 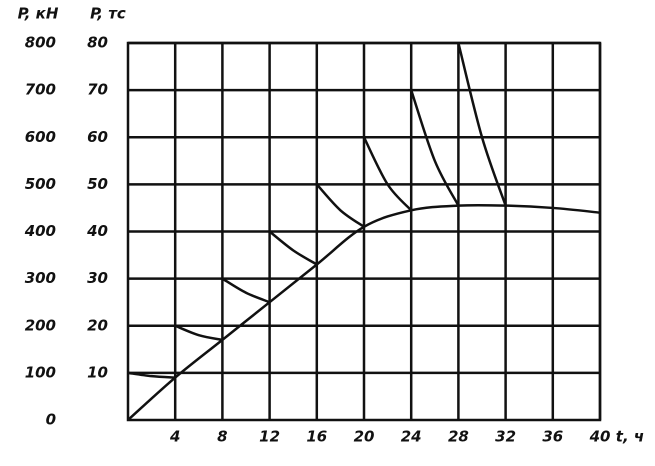 I want to click on y-tick-label: 70, so click(x=97, y=90).